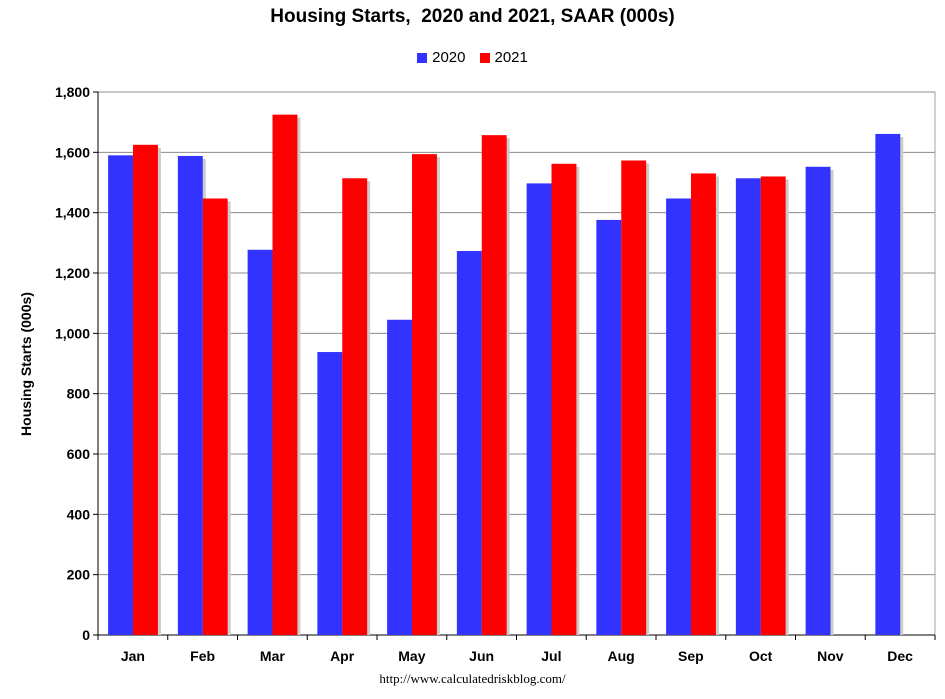  I want to click on y-tick-label: 200, so click(79, 575).